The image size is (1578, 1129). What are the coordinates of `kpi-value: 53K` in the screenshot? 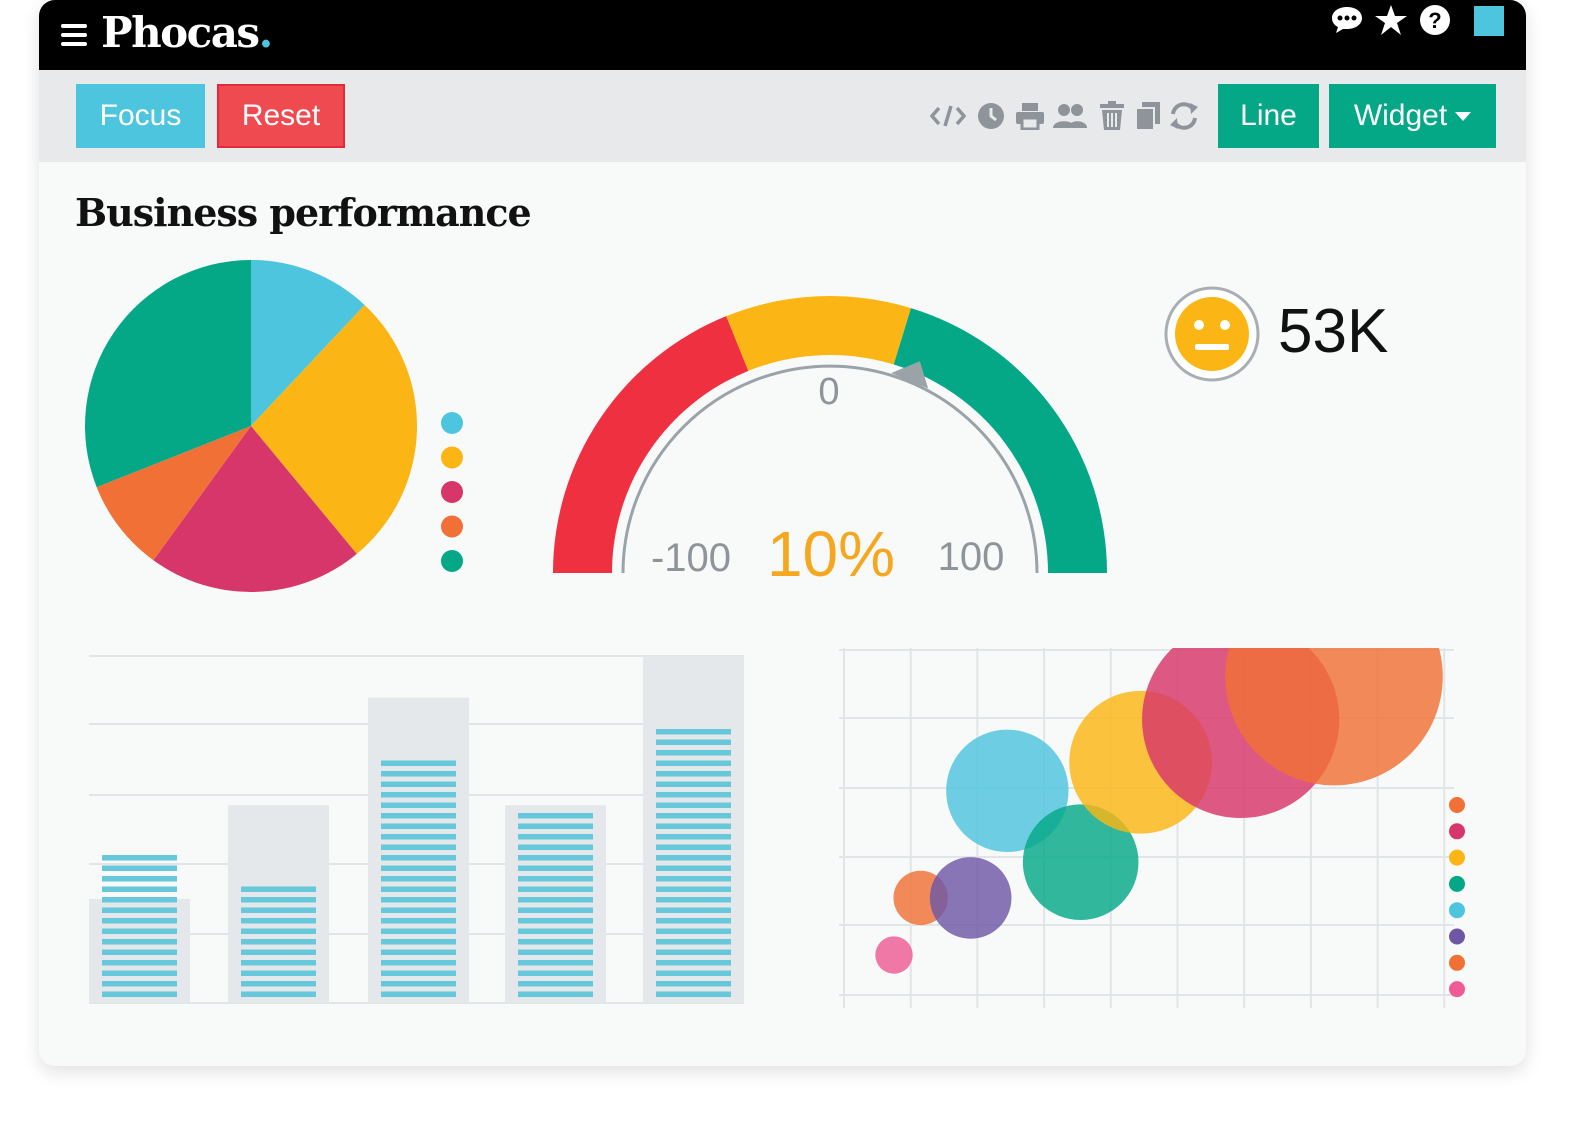 It's located at (1333, 331).